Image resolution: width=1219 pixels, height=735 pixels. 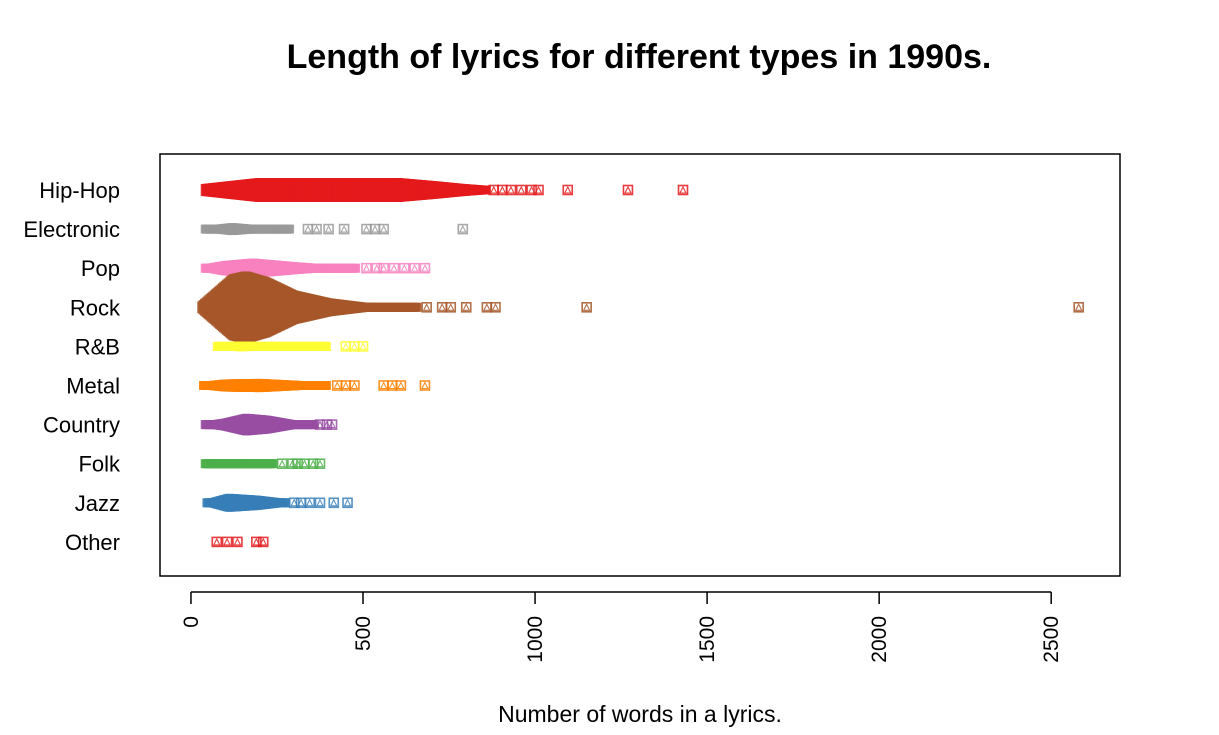 I want to click on series-r-b, so click(x=290, y=346).